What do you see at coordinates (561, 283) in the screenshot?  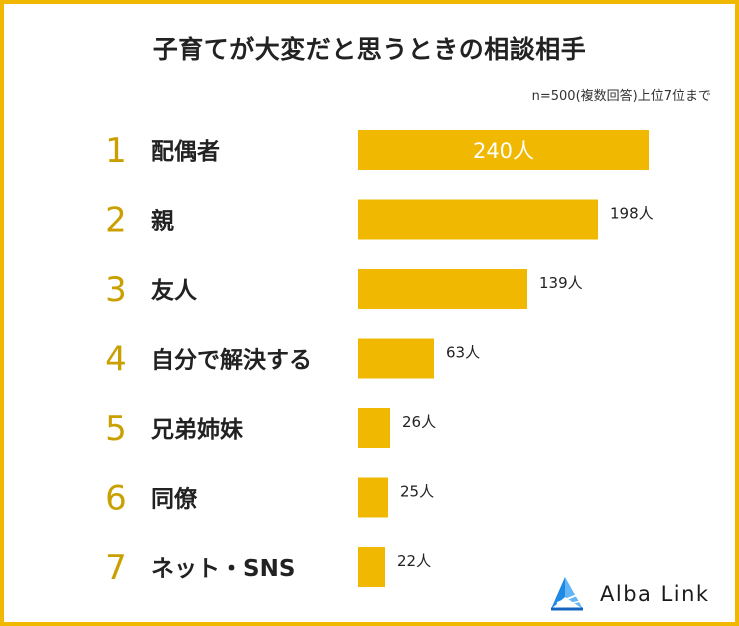 I see `value-label: 139人` at bounding box center [561, 283].